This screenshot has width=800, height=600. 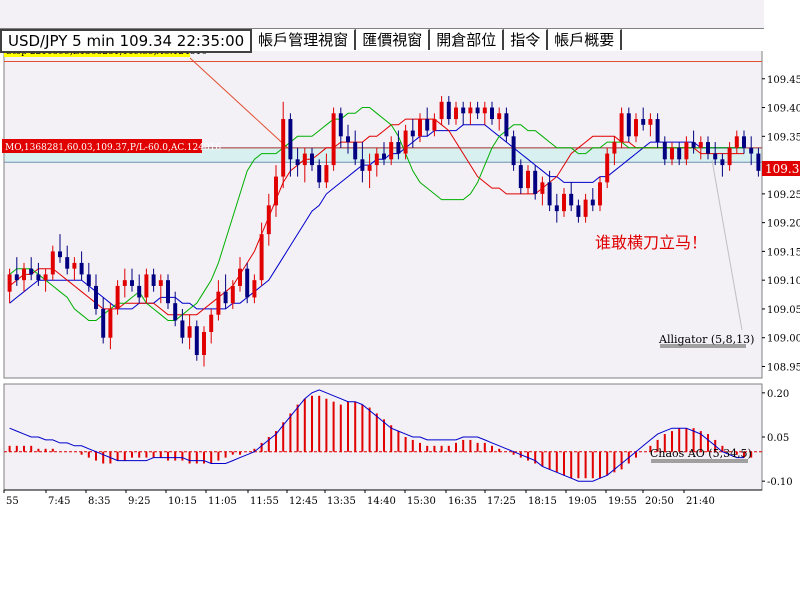 I want to click on y-tick-label: 109.05, so click(x=783, y=310).